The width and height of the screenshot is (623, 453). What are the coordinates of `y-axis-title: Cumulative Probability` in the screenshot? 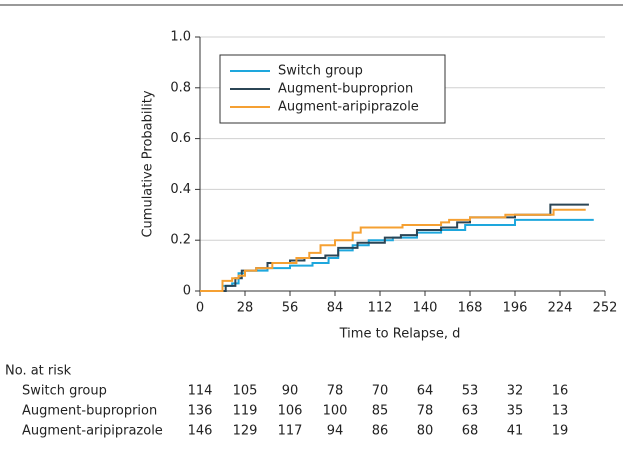 It's located at (148, 163).